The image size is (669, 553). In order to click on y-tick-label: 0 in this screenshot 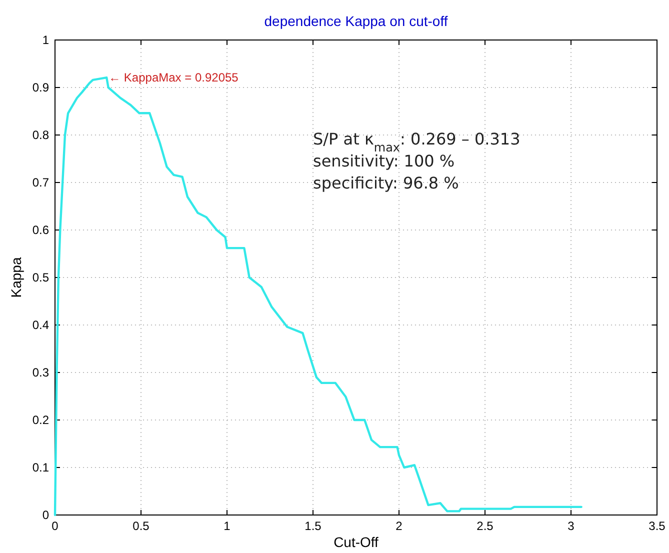, I will do `click(46, 515)`.